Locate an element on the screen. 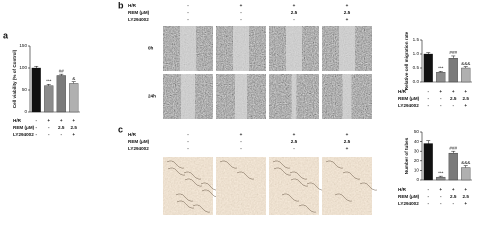 Image resolution: width=500 pixels, height=240 pixels. y-tick-label: 40 is located at coordinates (417, 141).